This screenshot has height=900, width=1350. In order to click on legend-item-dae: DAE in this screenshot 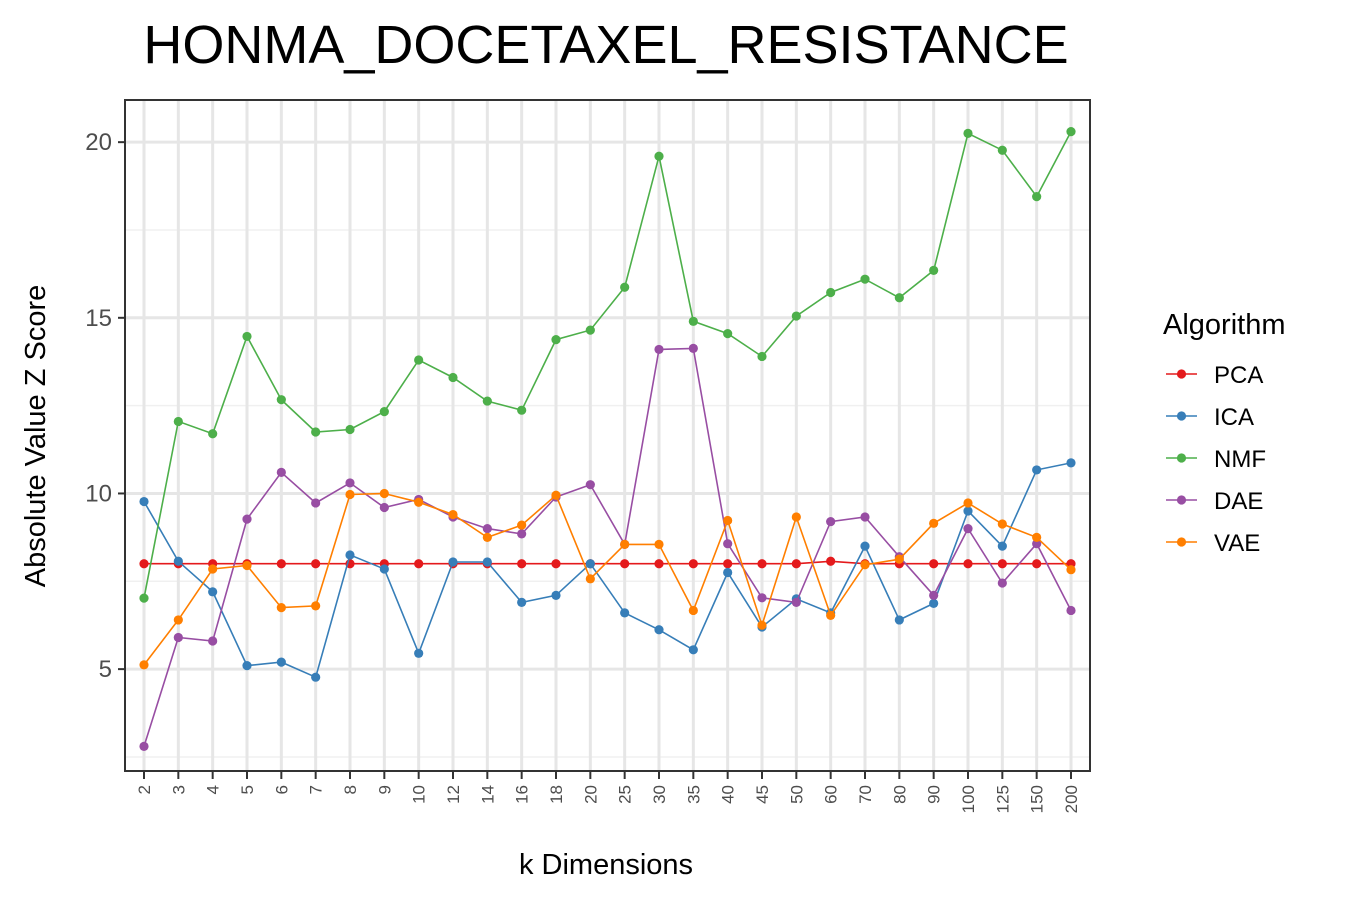, I will do `click(1214, 501)`.